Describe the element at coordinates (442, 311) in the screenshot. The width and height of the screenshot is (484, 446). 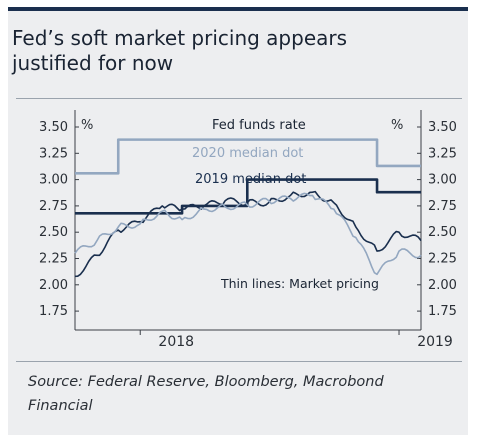
I see `y-tick-label-right: 1.75` at that location.